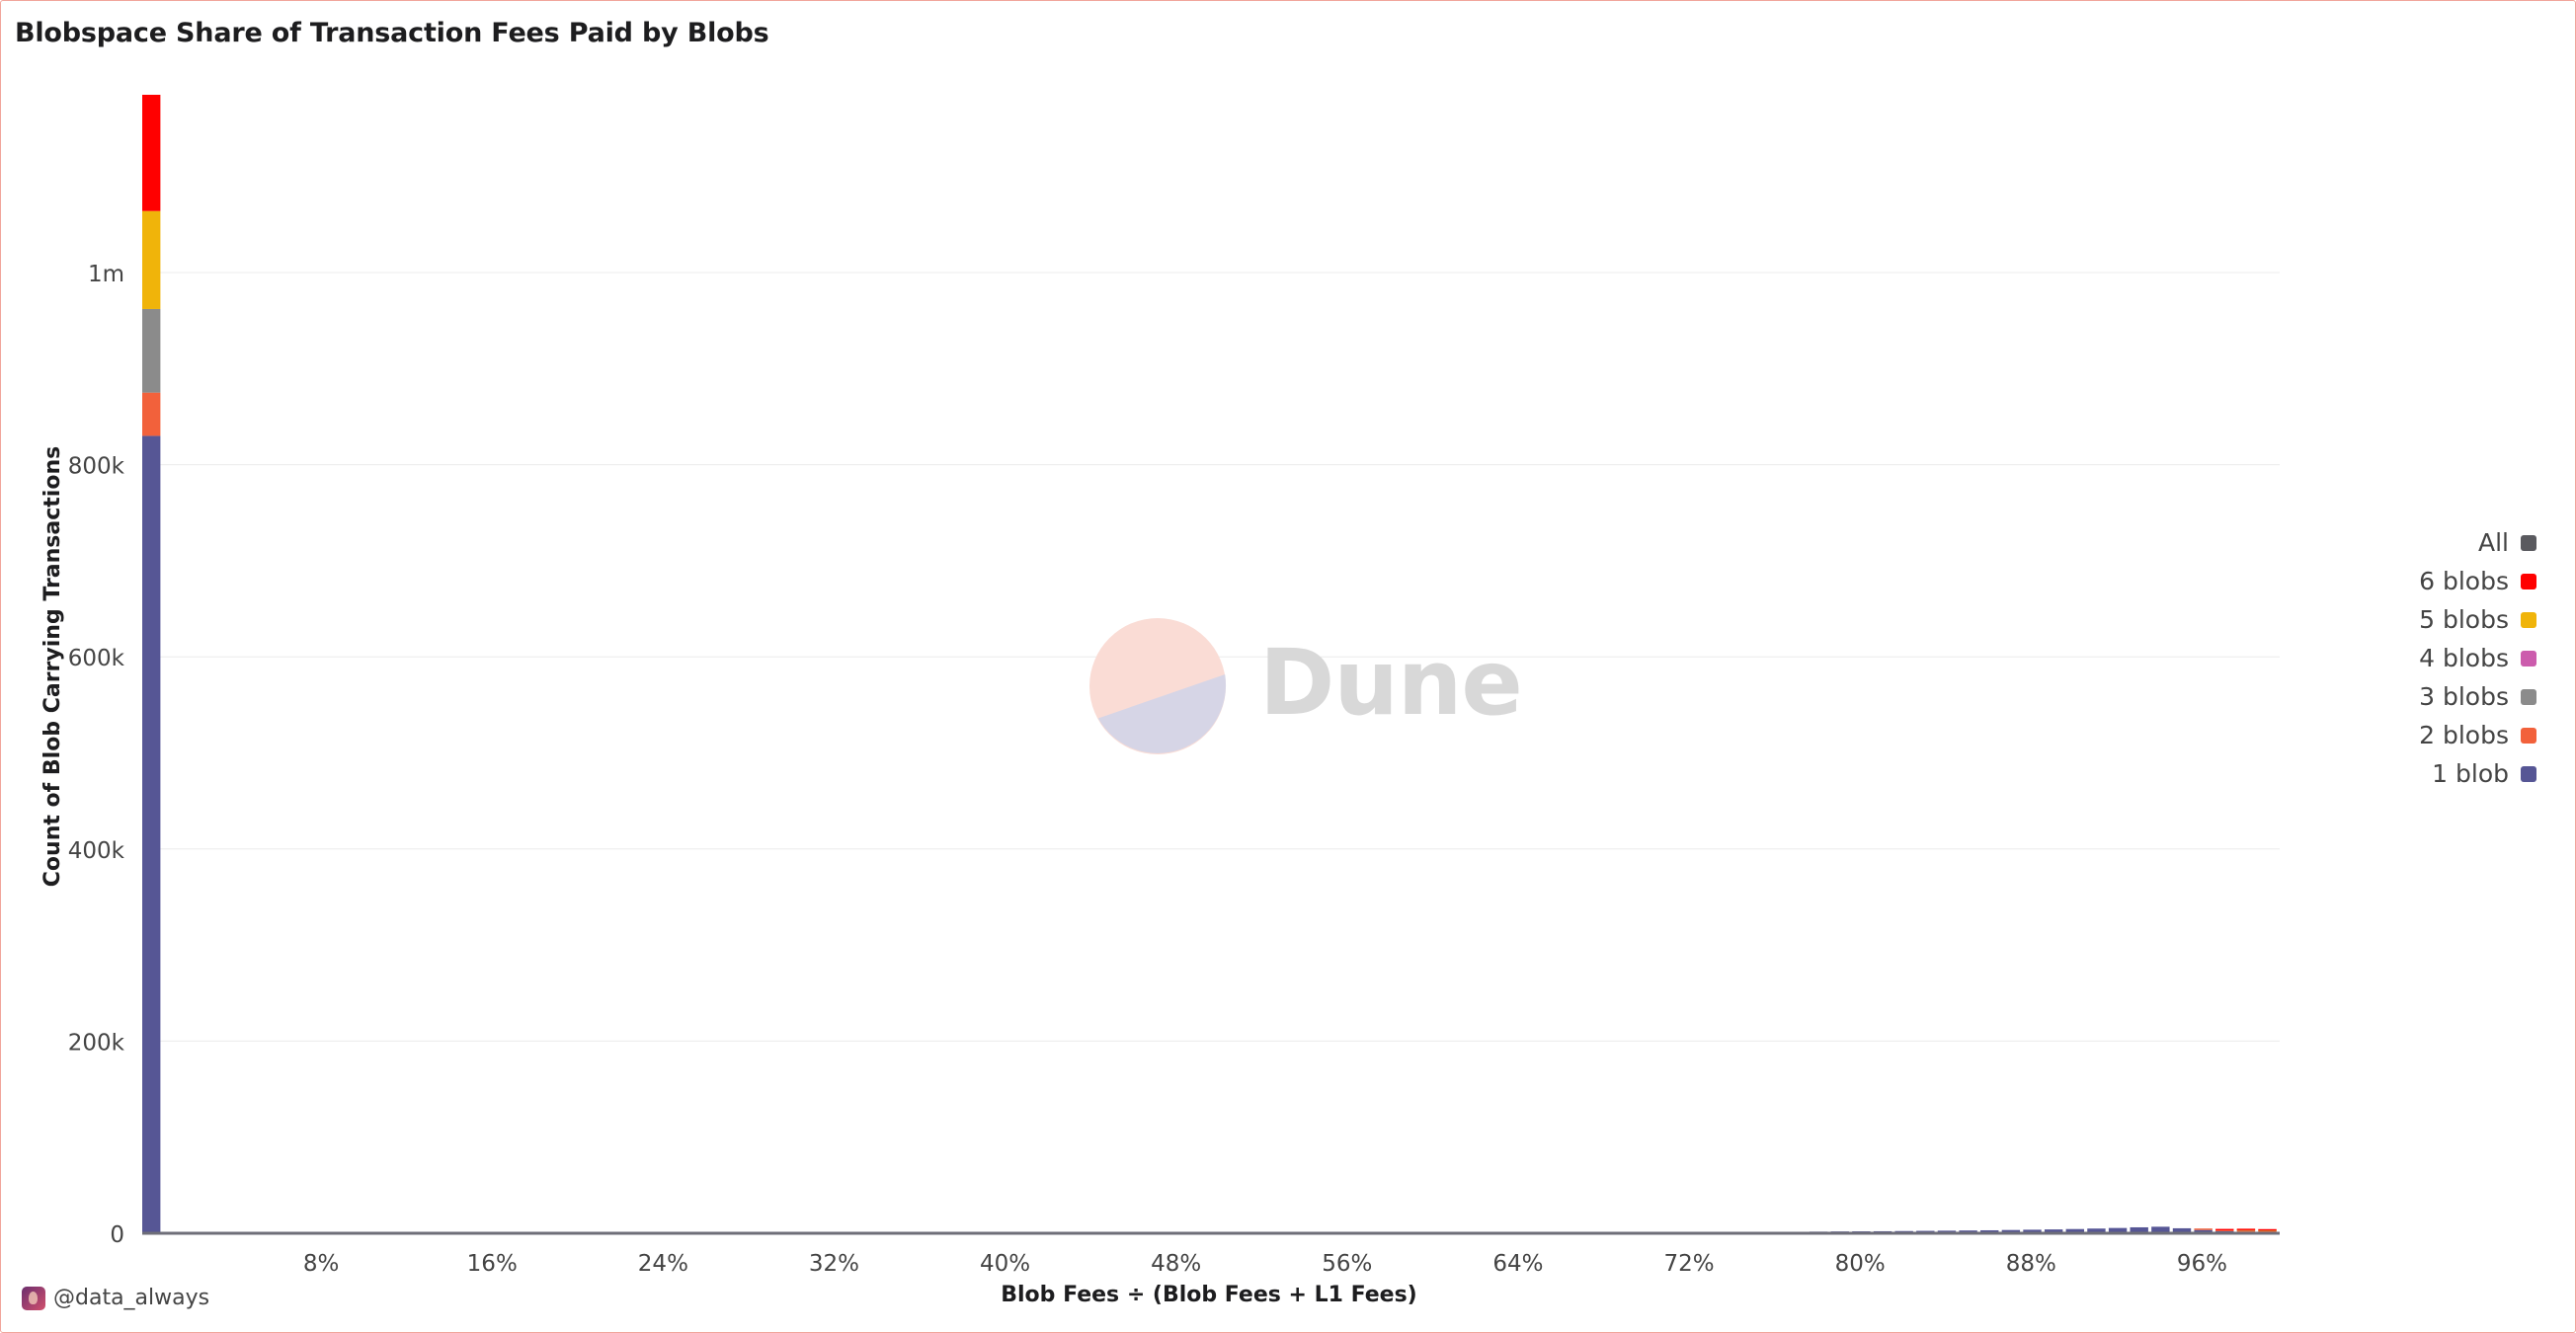 The height and width of the screenshot is (1333, 2576). Describe the element at coordinates (151, 259) in the screenshot. I see `bar-5-blobs` at that location.